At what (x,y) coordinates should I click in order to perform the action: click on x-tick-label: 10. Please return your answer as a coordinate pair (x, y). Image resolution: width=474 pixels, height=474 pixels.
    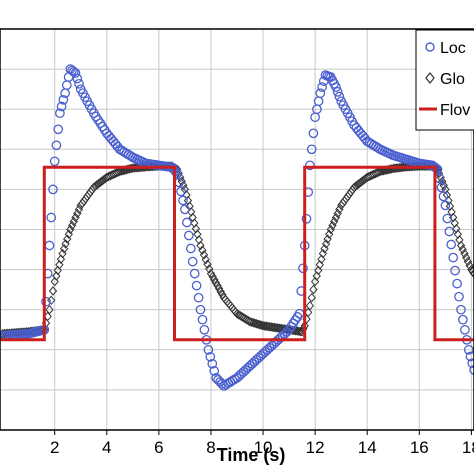
    Looking at the image, I should click on (263, 447).